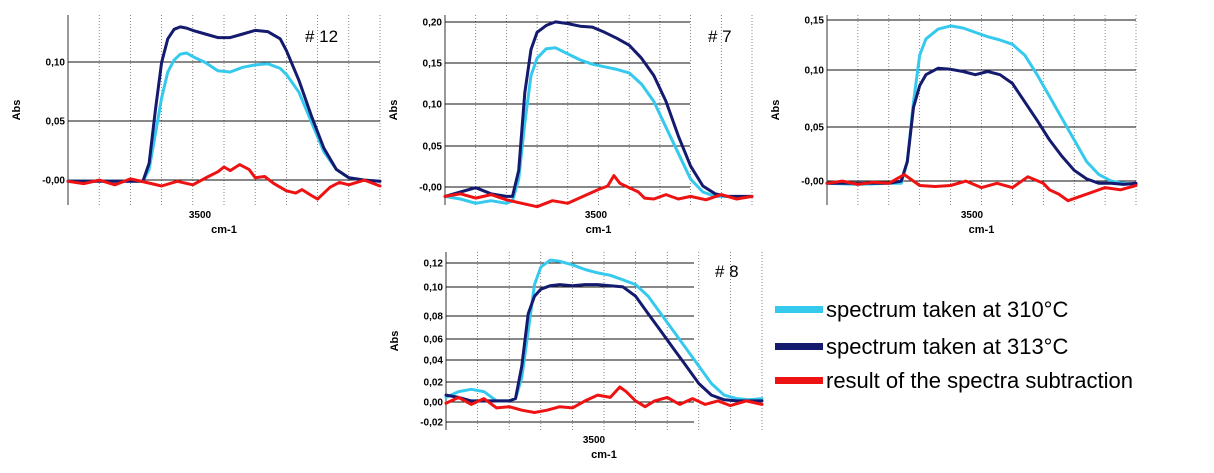 The image size is (1214, 473). Describe the element at coordinates (434, 403) in the screenshot. I see `y-tick-label: 0,00` at that location.